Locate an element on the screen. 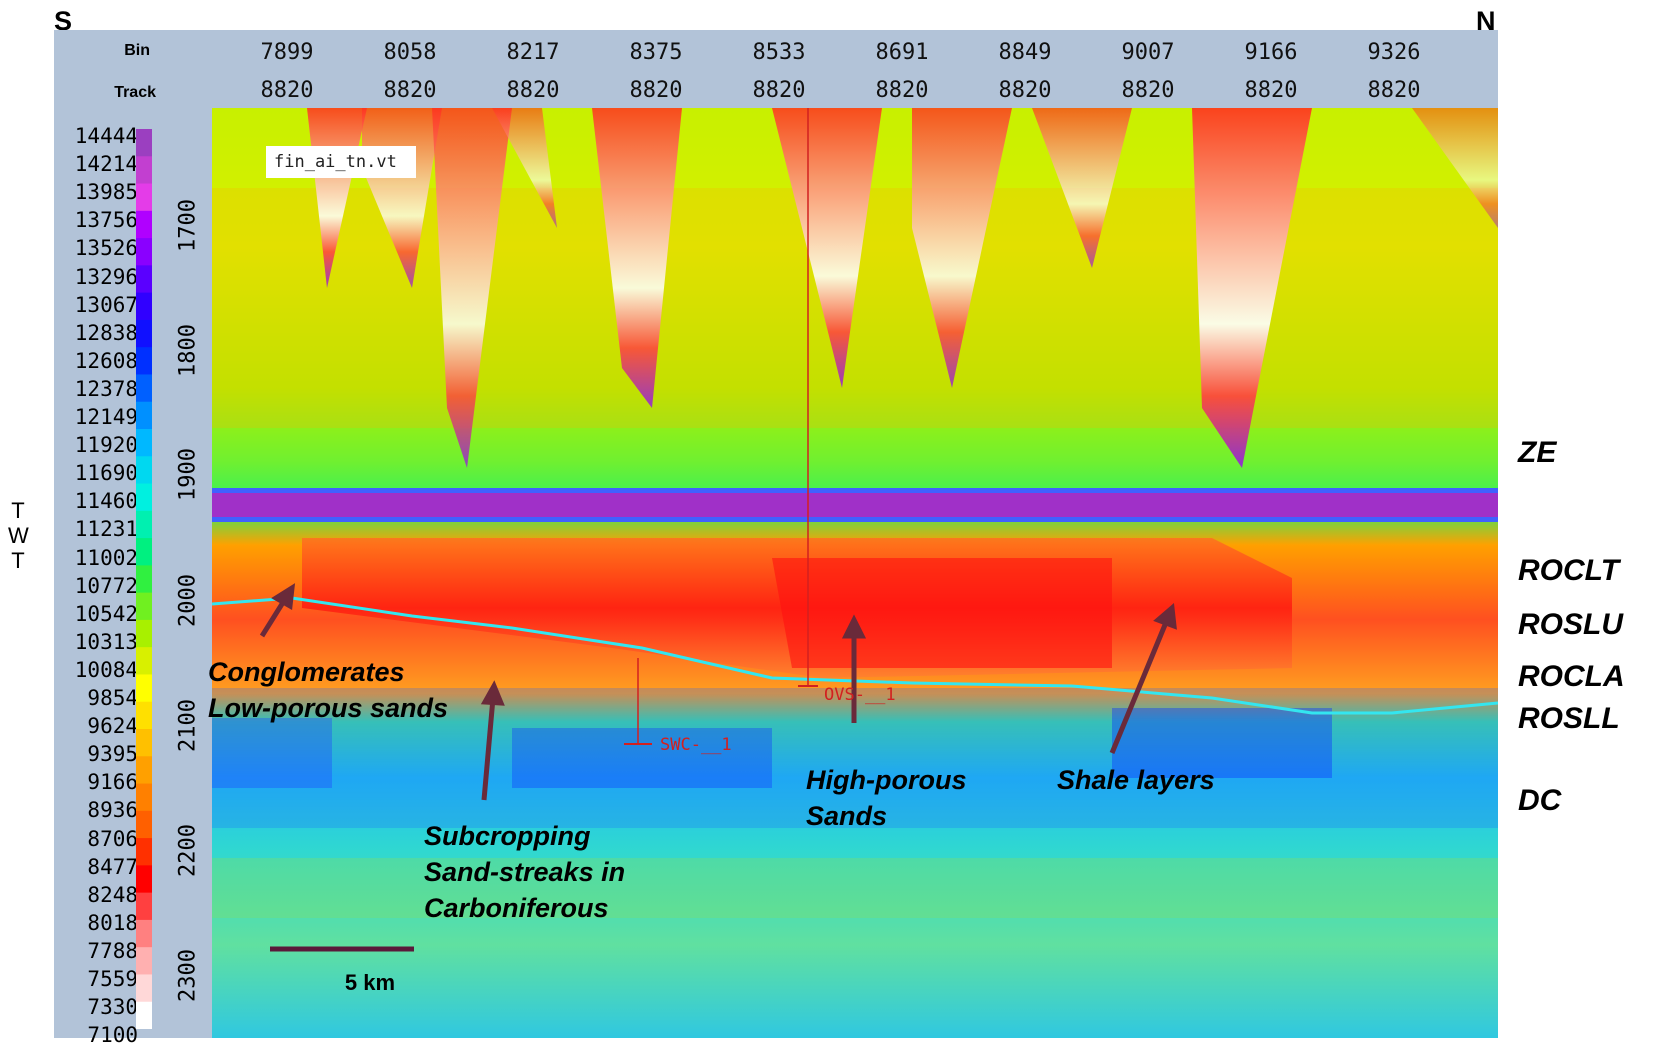  twt-axis-label: T W T is located at coordinates (18, 535).